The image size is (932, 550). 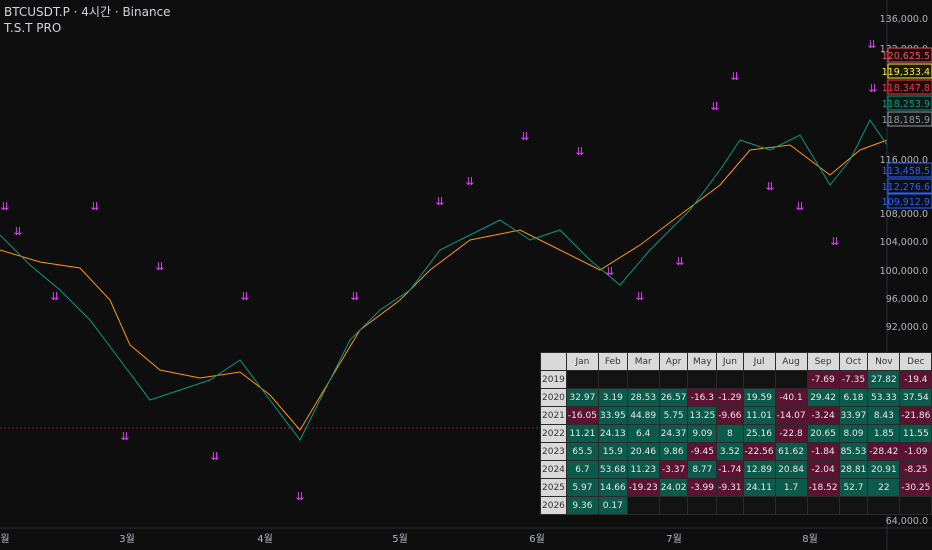 What do you see at coordinates (582, 469) in the screenshot?
I see `table-cell: 6.7` at bounding box center [582, 469].